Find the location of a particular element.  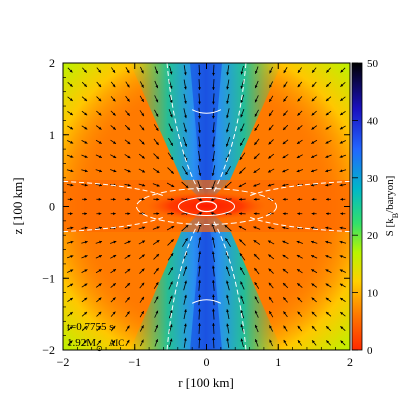

colorbar-tick-label: 50 is located at coordinates (373, 64).